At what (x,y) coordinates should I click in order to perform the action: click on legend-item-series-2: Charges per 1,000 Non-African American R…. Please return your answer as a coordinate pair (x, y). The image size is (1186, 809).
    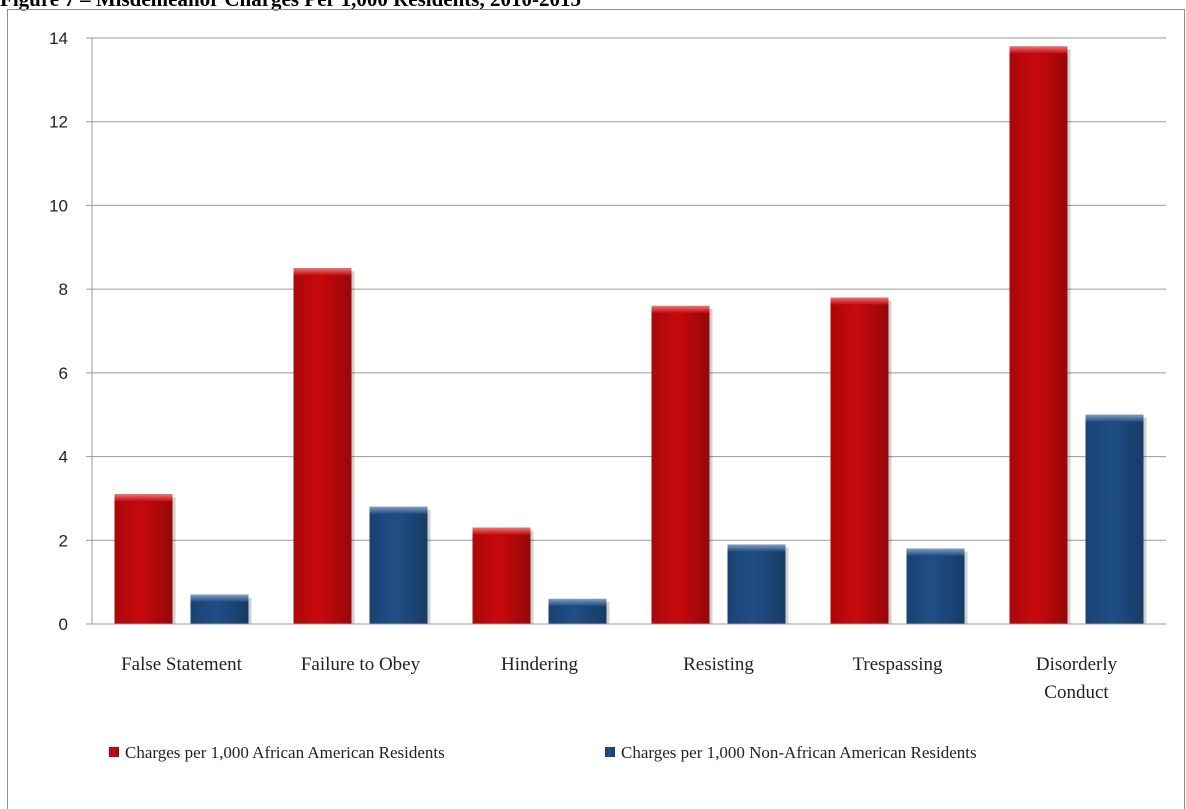
    Looking at the image, I should click on (791, 752).